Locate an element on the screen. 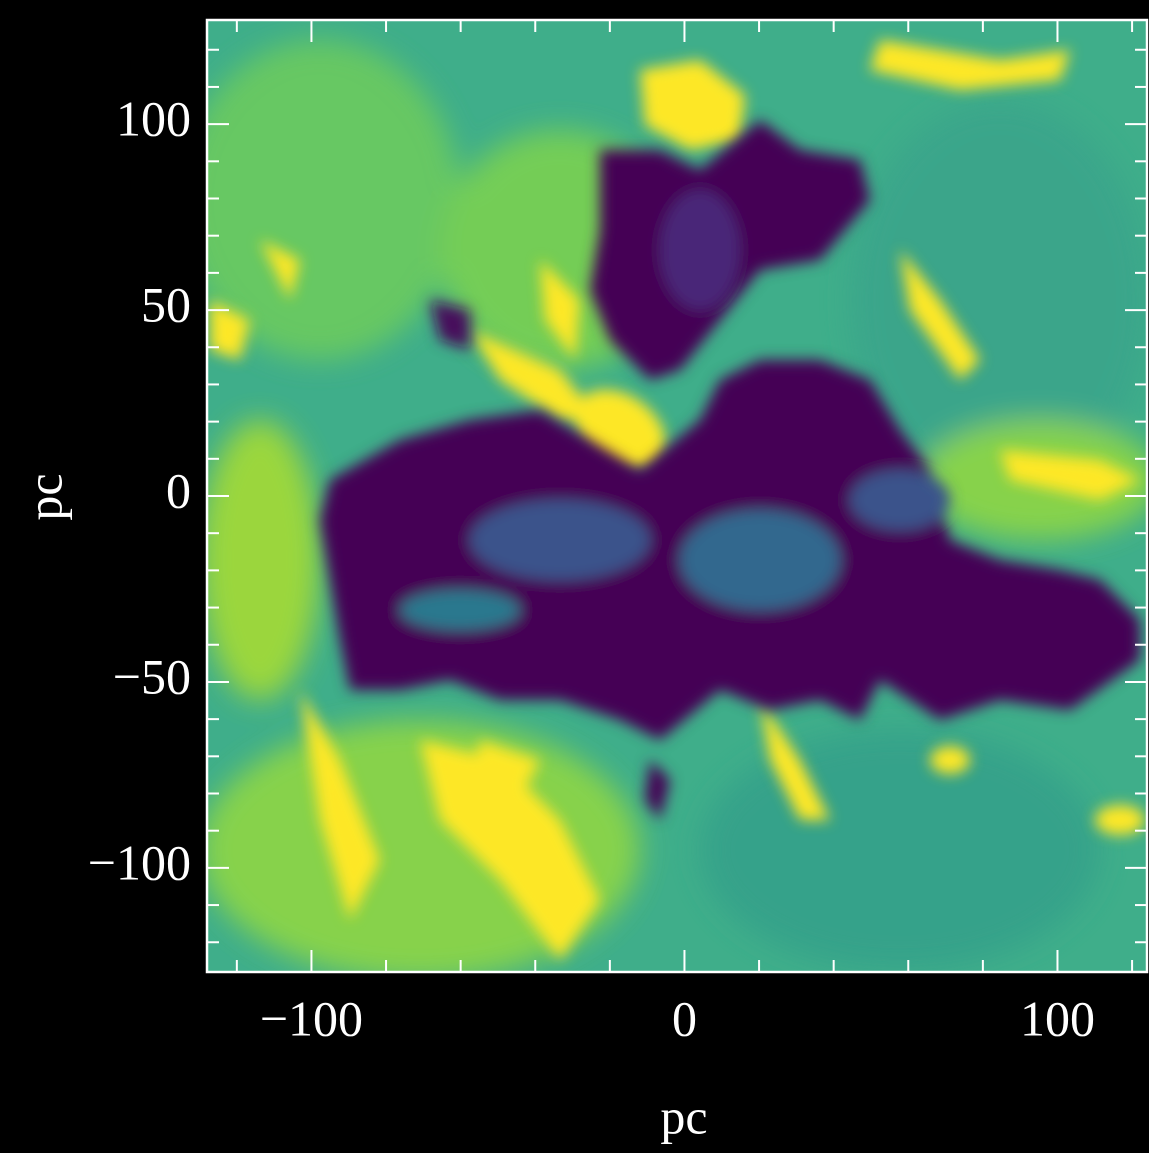 This screenshot has width=1149, height=1153. x-tick-label: 0 is located at coordinates (684, 1018).